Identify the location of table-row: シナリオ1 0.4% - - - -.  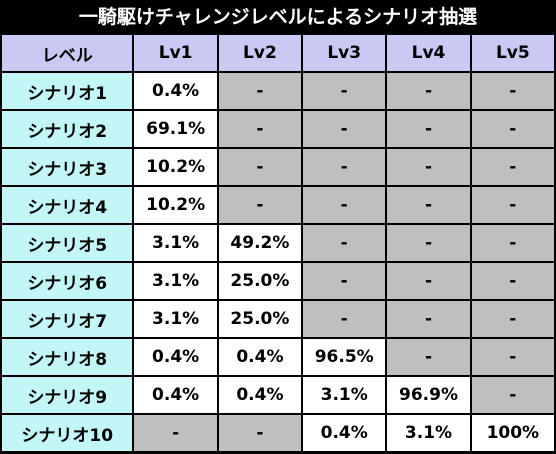
(278, 91).